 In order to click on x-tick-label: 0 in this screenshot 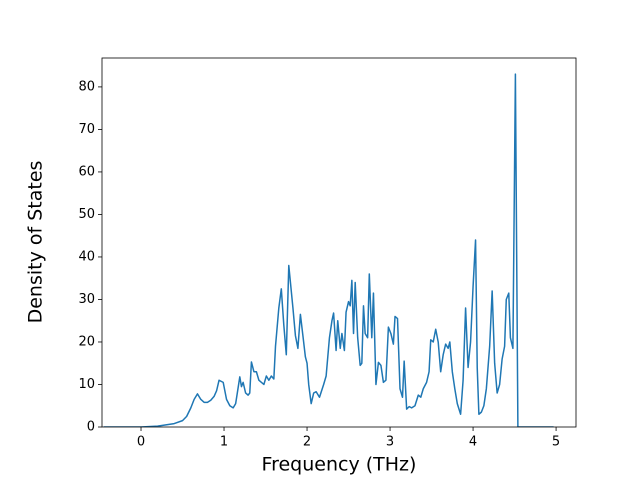, I will do `click(141, 442)`.